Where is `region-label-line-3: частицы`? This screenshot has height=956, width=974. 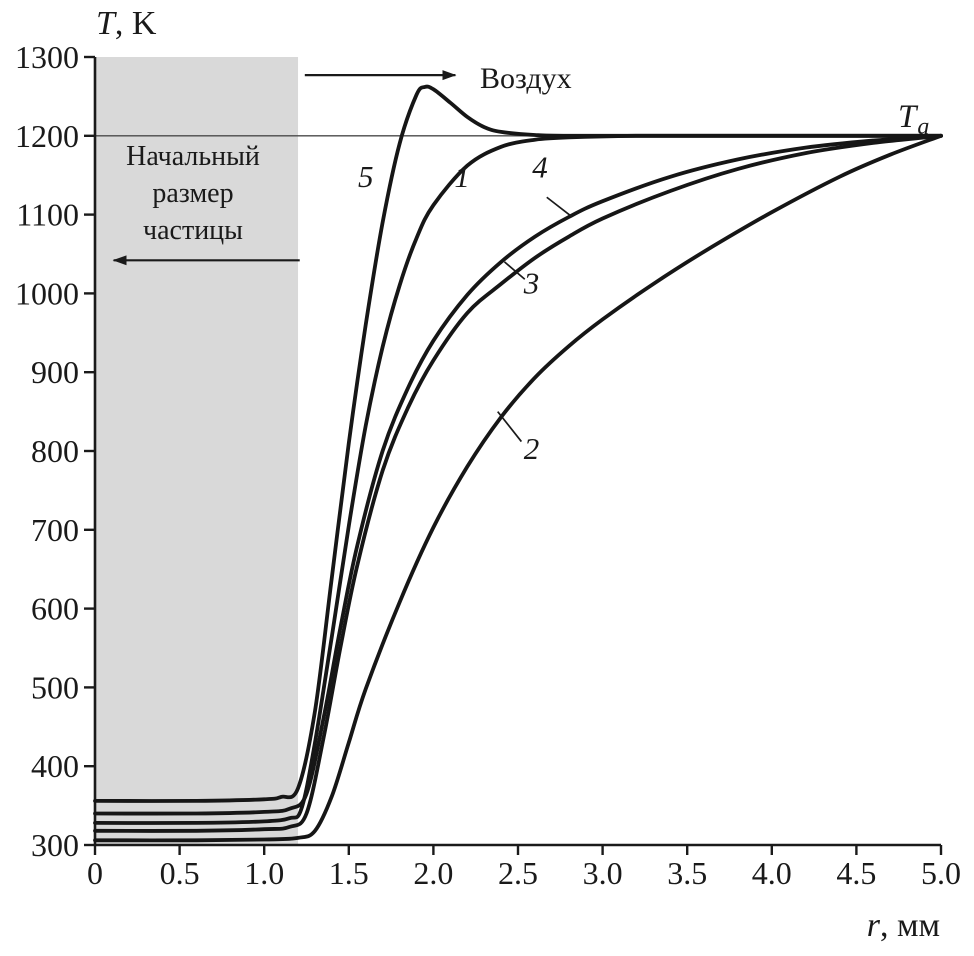 region-label-line-3: частицы is located at coordinates (193, 230).